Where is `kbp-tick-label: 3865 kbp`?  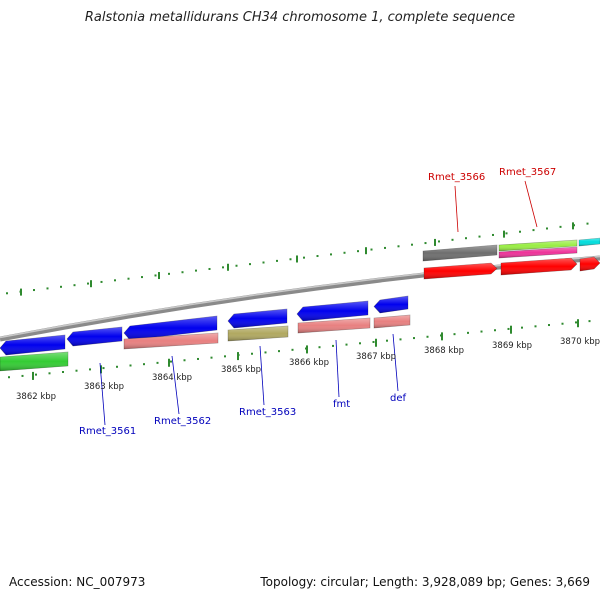 kbp-tick-label: 3865 kbp is located at coordinates (241, 370).